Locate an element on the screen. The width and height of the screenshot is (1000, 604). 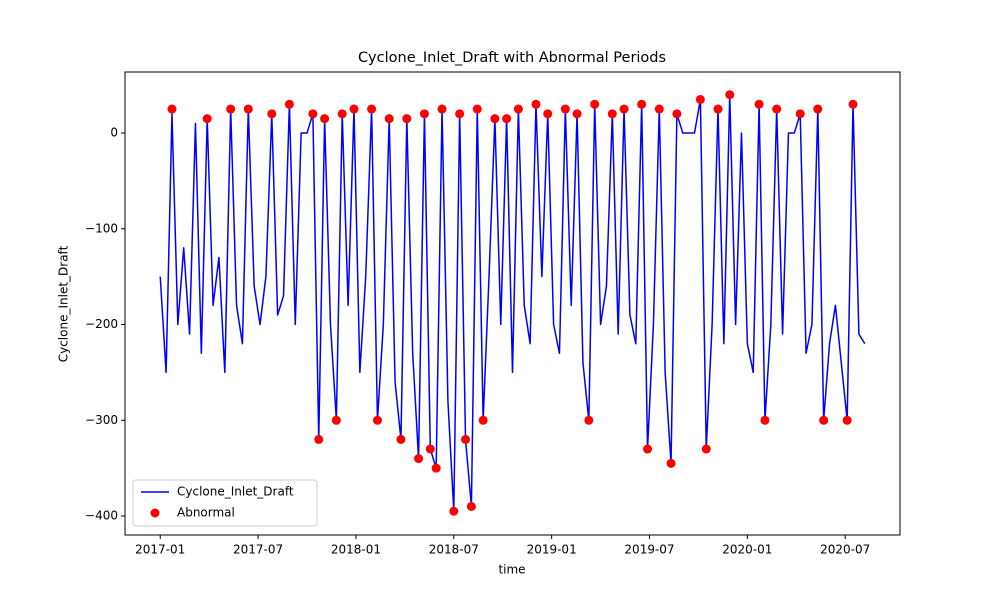
legend-label: Cyclone_Inlet_Draft is located at coordinates (235, 492).